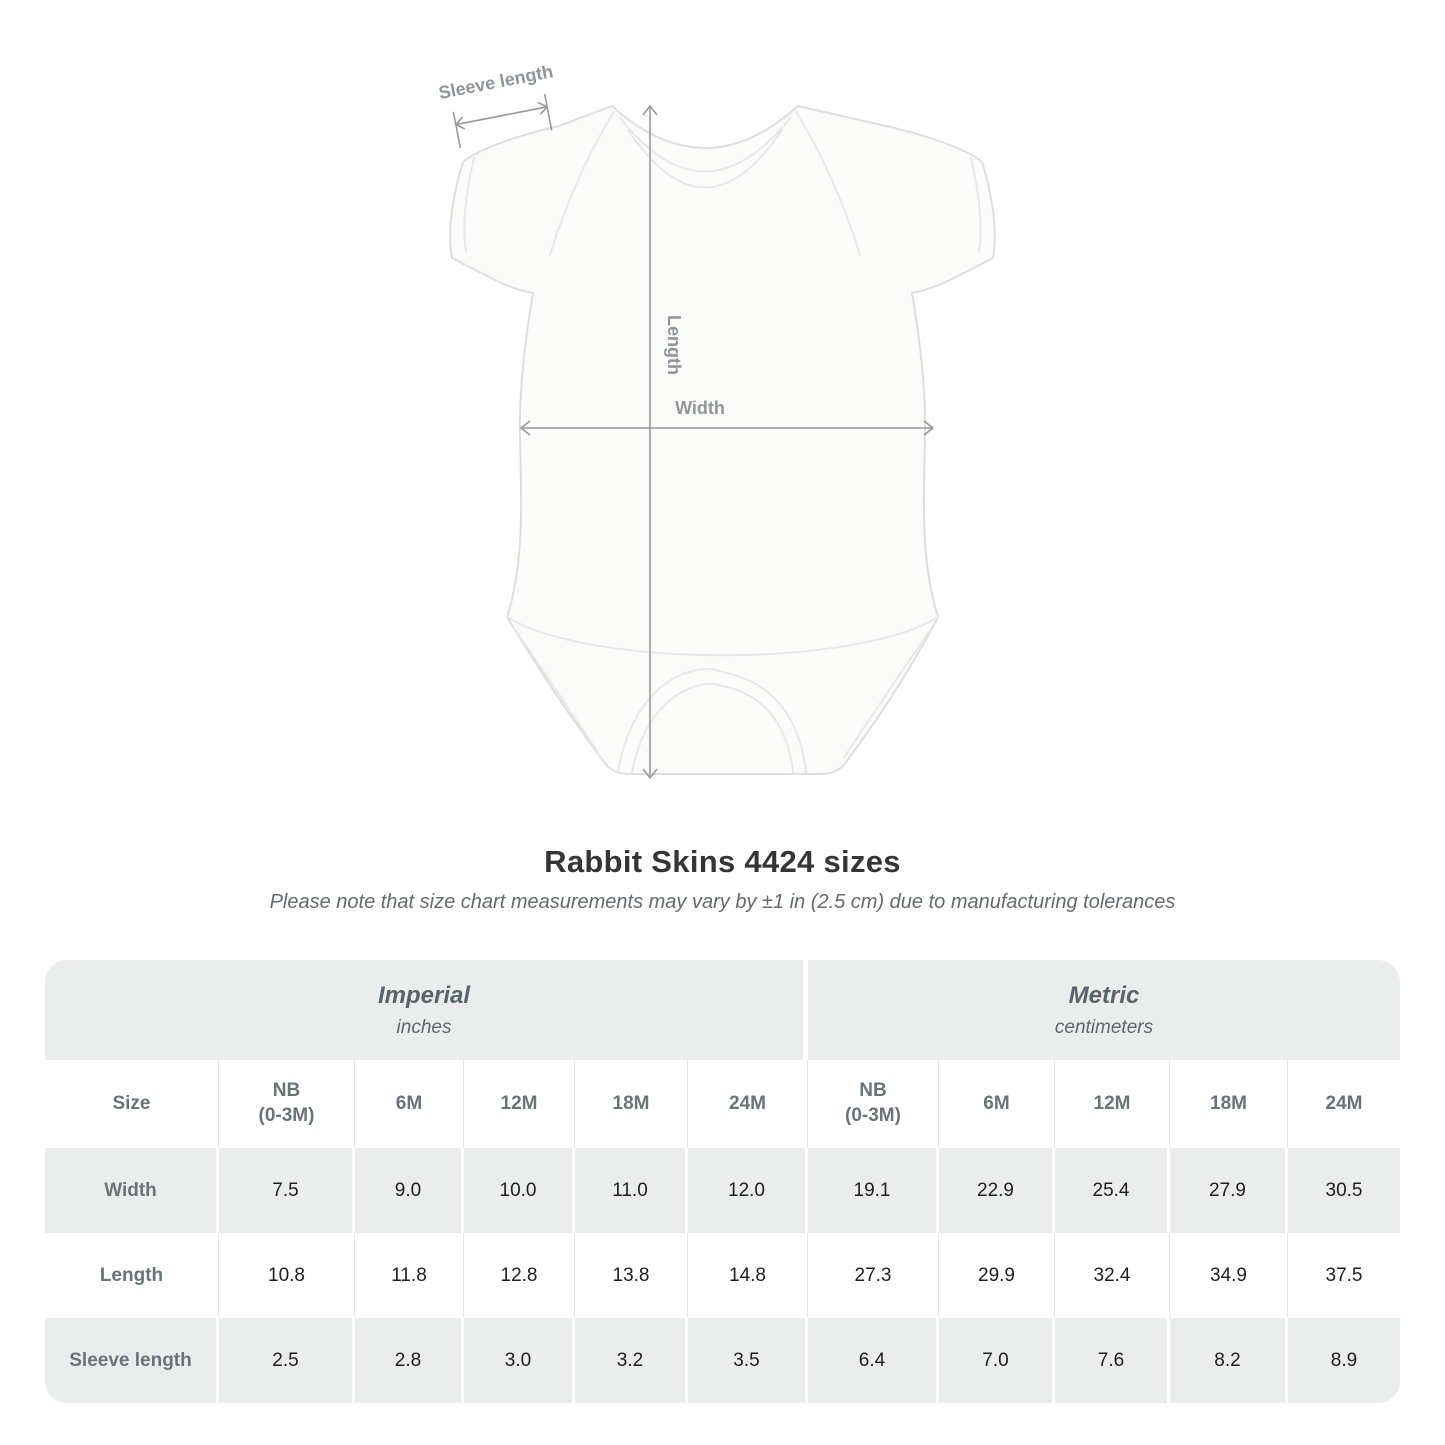 This screenshot has height=1445, width=1445. I want to click on row-label-length: Length, so click(132, 1275).